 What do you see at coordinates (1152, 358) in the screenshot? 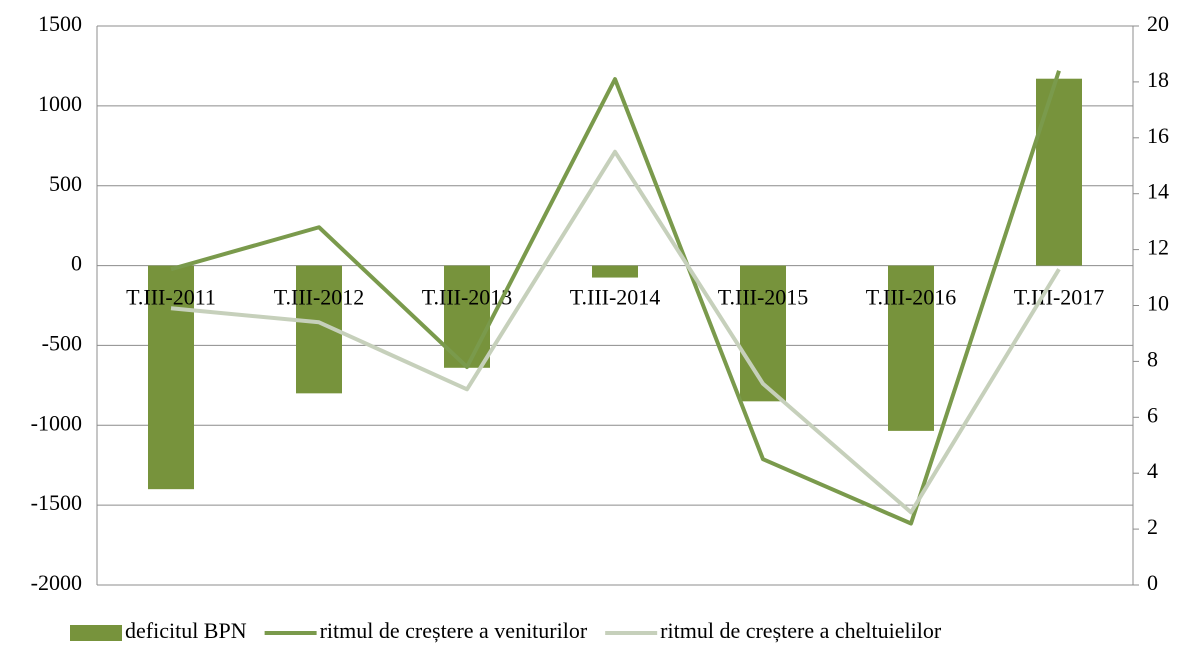
I see `y2-tick-label: 8` at bounding box center [1152, 358].